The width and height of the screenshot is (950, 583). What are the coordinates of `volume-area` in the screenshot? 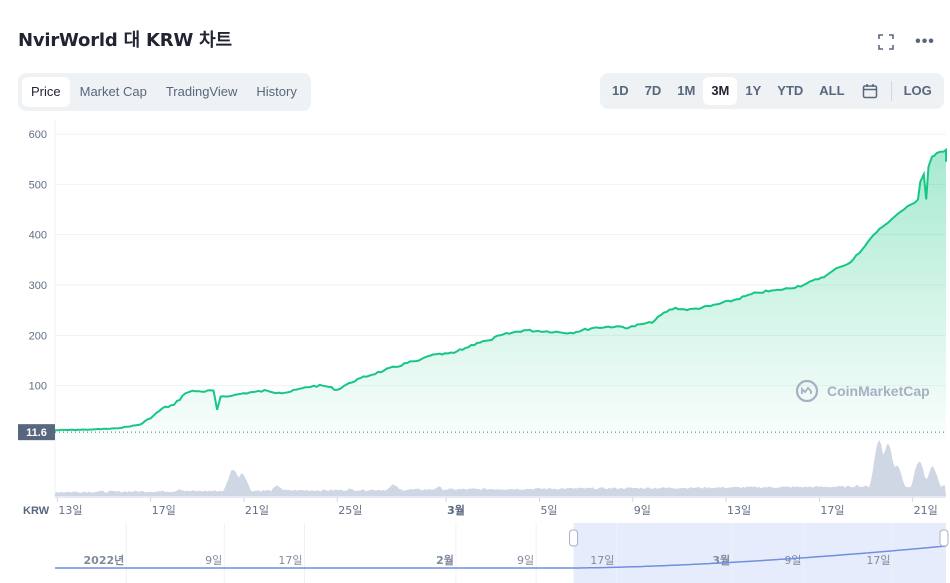 It's located at (500, 468).